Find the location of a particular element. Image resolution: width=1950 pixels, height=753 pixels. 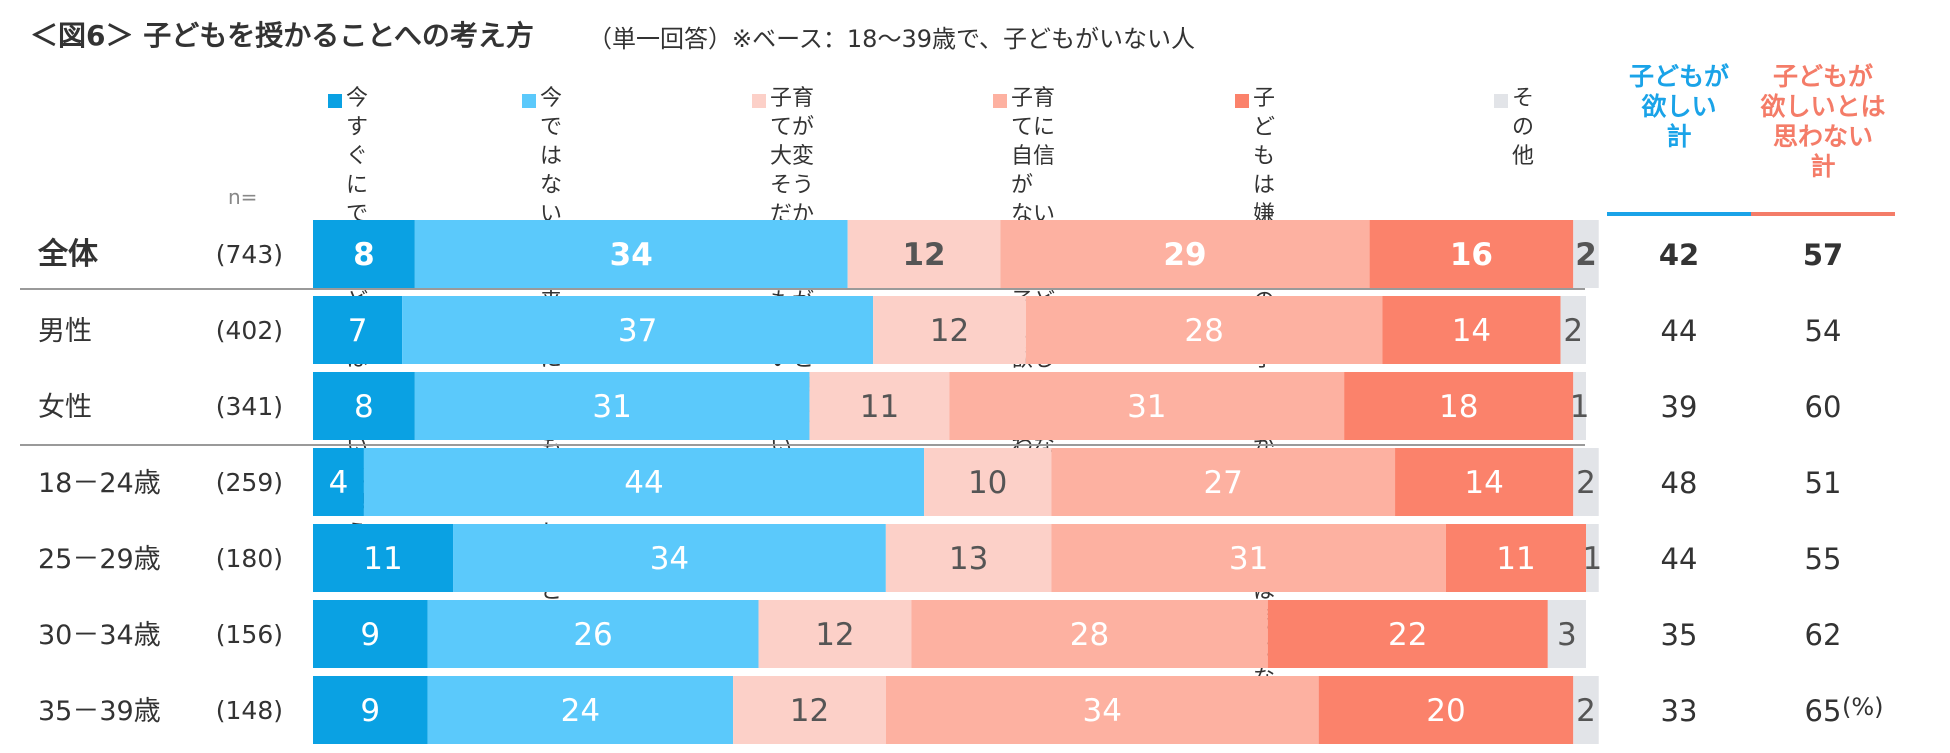

legend-label: その他 is located at coordinates (1523, 127).